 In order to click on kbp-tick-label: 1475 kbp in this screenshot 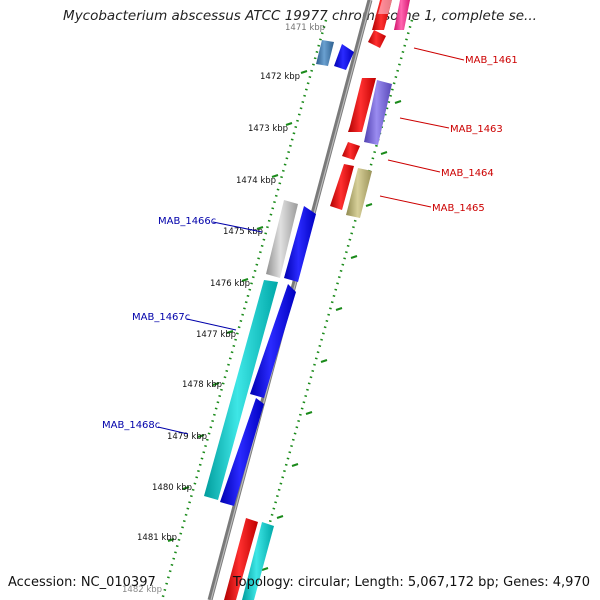, I will do `click(243, 232)`.